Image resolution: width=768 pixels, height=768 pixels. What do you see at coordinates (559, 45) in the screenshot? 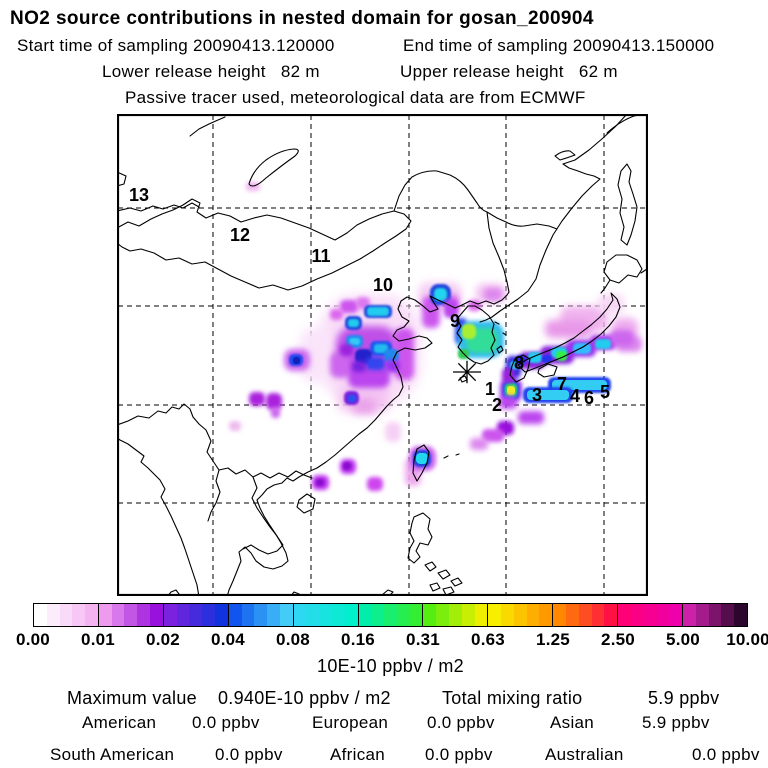
I see `end-time-text: End time of sampling 20090413.150000` at bounding box center [559, 45].